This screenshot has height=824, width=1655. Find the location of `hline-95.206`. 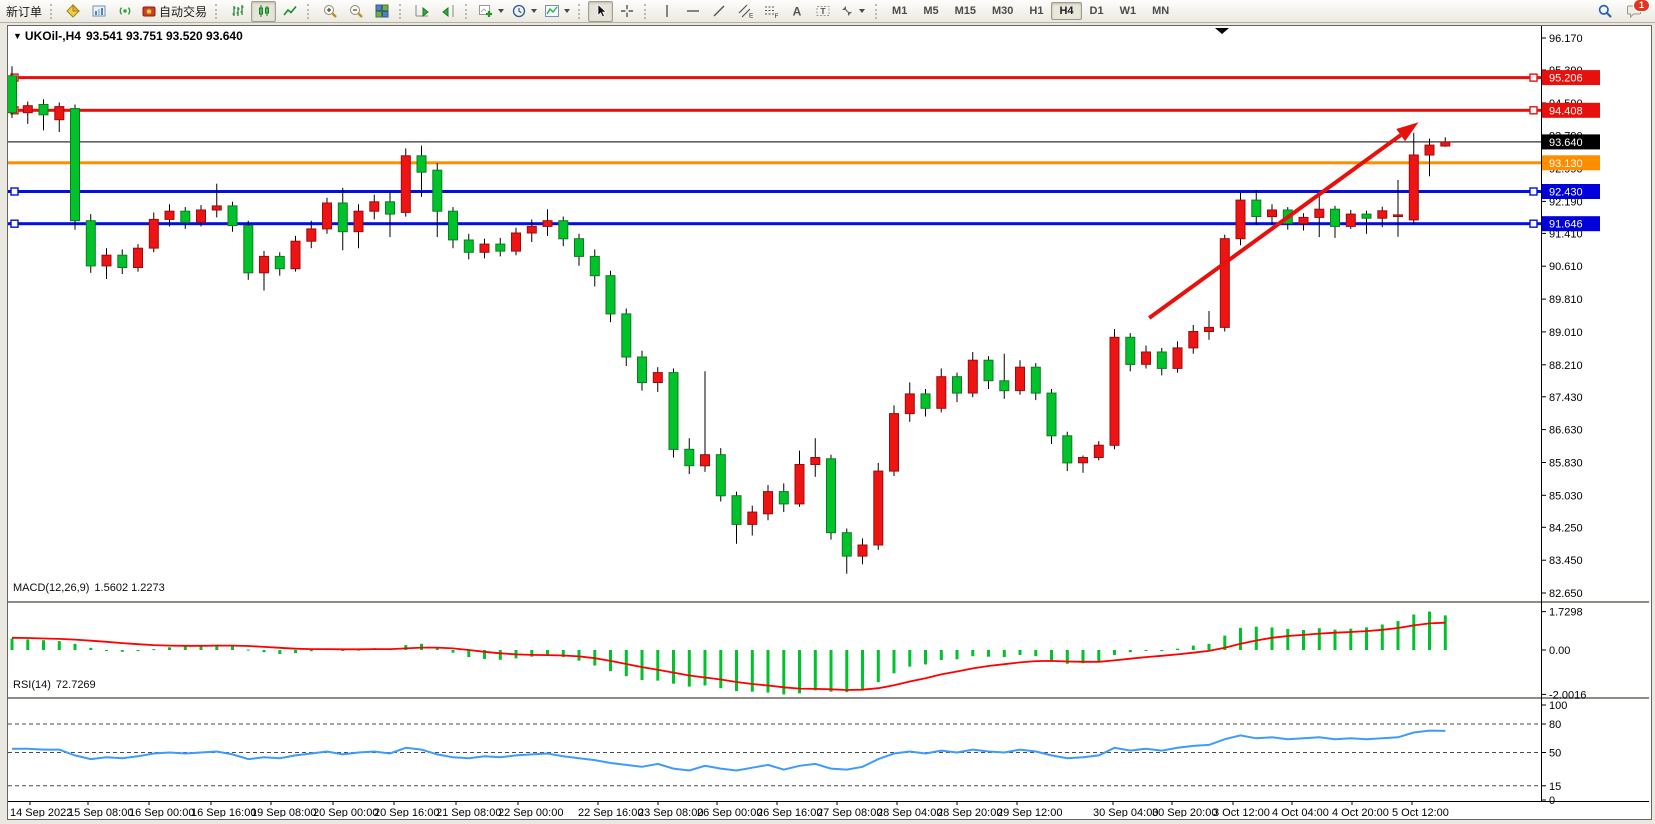

hline-95.206 is located at coordinates (774, 77).